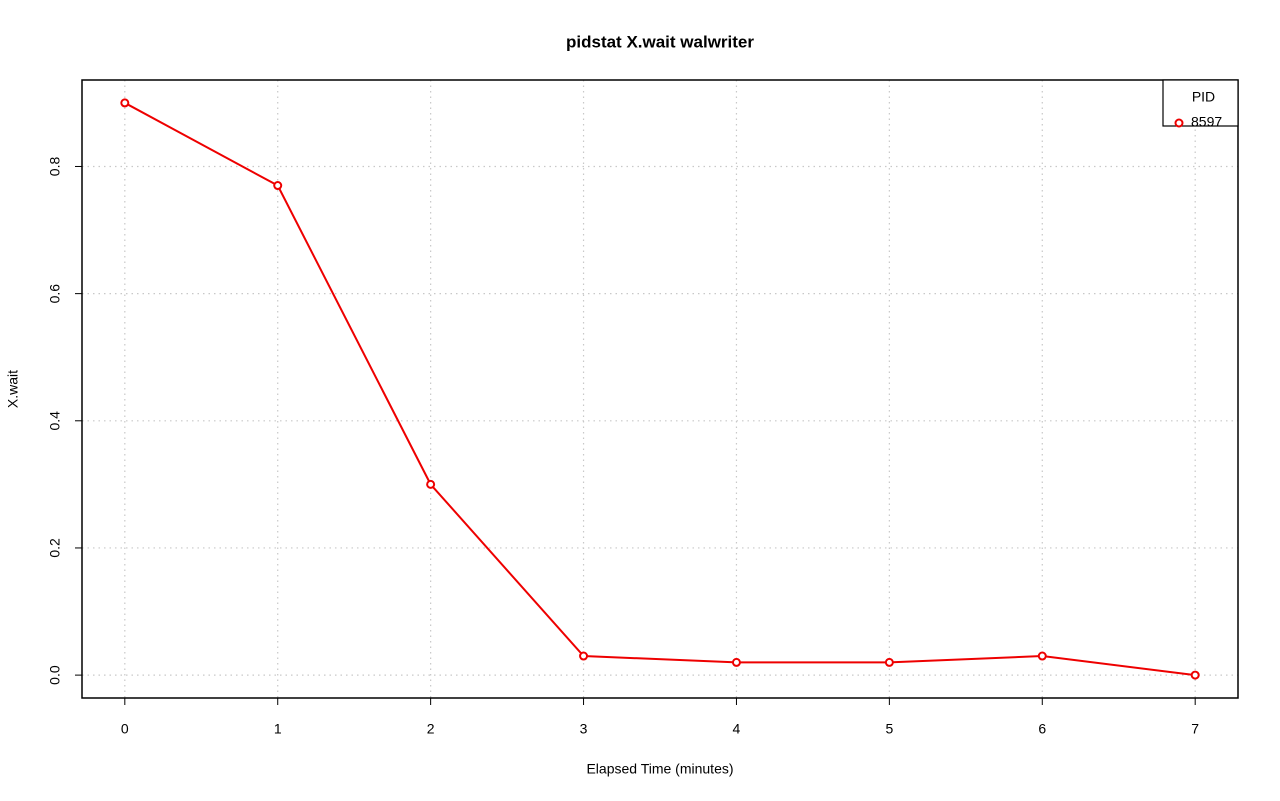  I want to click on y-axis-label: X.wait, so click(13, 389).